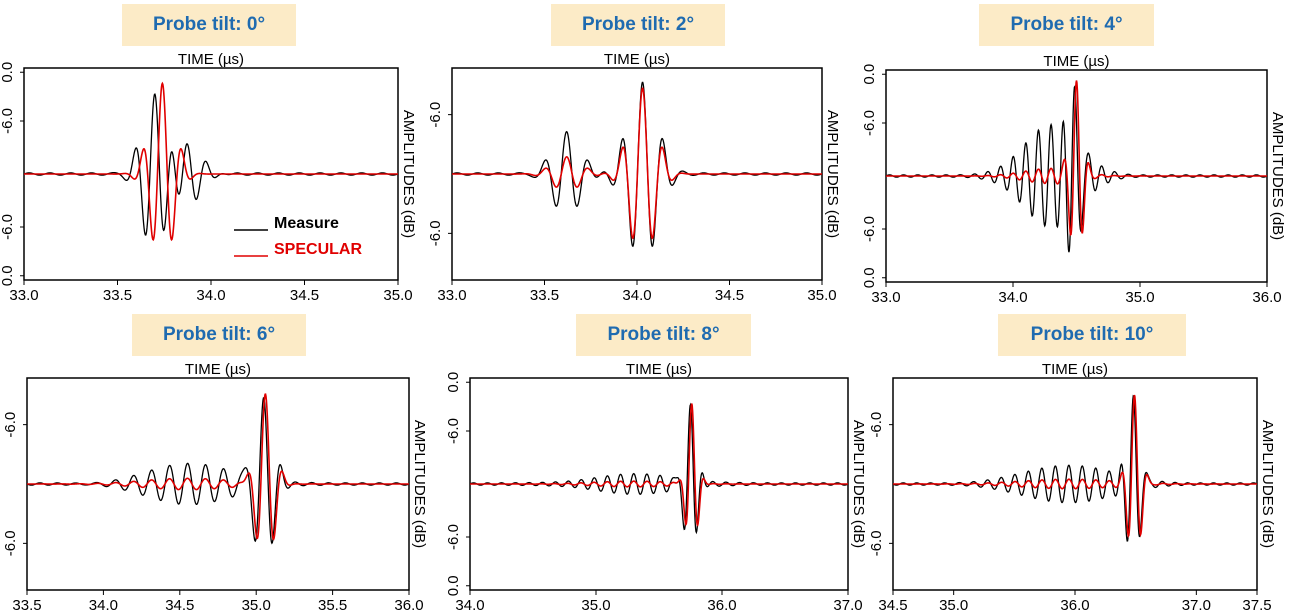  Describe the element at coordinates (1066, 25) in the screenshot. I see `chart-title: Probe tilt: 4°` at that location.